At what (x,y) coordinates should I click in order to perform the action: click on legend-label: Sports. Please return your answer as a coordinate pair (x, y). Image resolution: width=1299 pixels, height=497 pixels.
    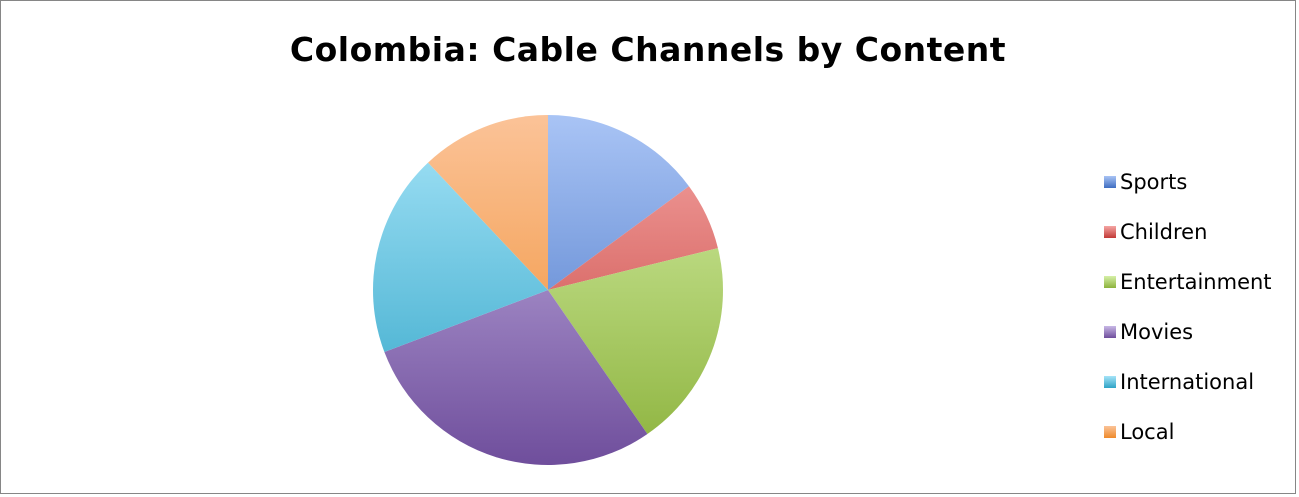
    Looking at the image, I should click on (1154, 182).